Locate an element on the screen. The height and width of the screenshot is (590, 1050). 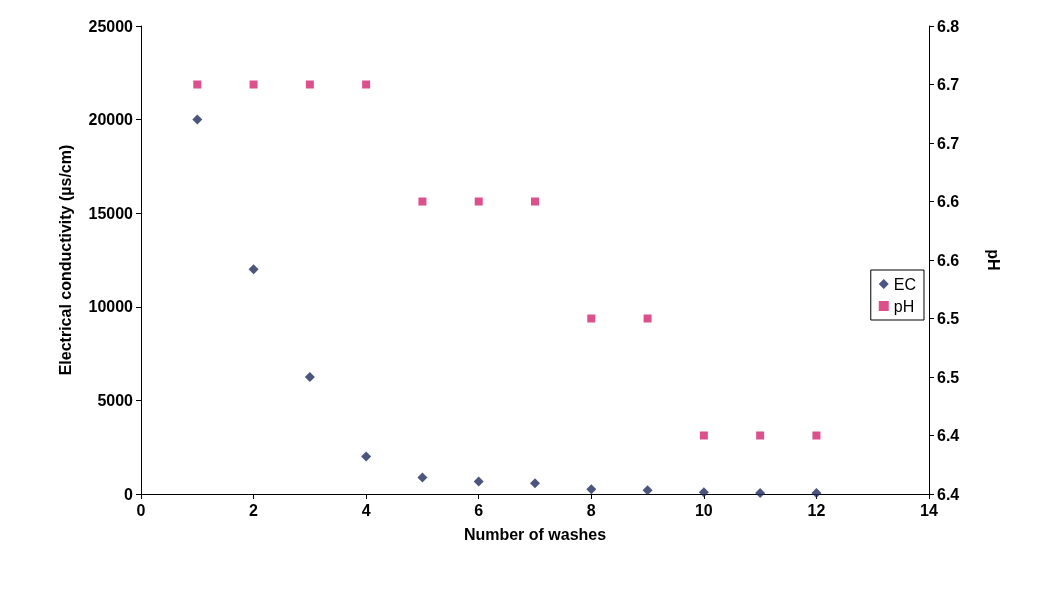
x-tick-label: 8 is located at coordinates (591, 510).